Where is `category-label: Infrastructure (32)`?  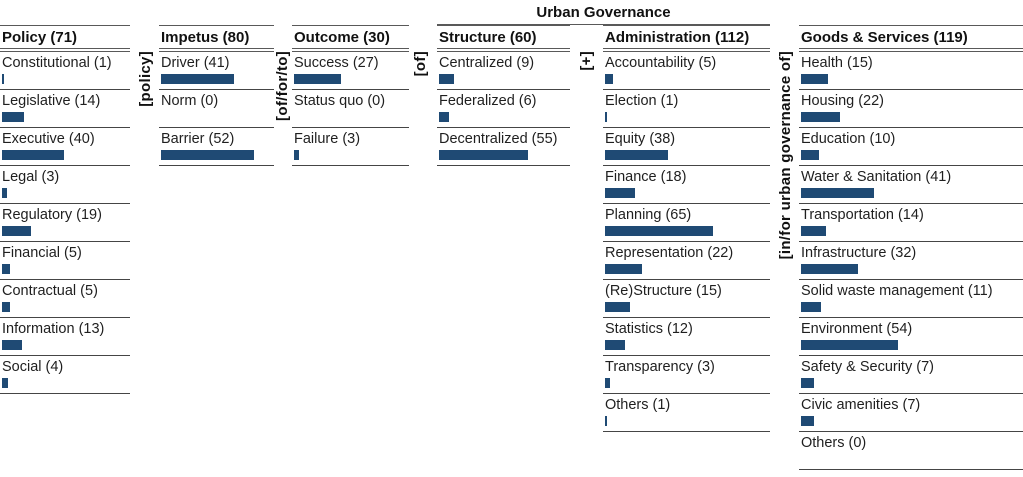
category-label: Infrastructure (32) is located at coordinates (859, 253).